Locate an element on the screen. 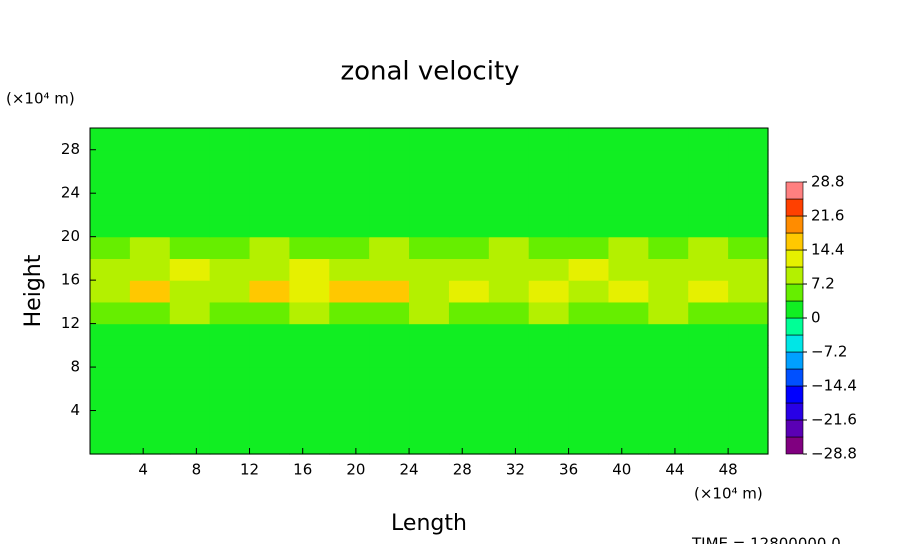 Image resolution: width=904 pixels, height=544 pixels. colorbar-tick-label: −28.8 is located at coordinates (834, 454).